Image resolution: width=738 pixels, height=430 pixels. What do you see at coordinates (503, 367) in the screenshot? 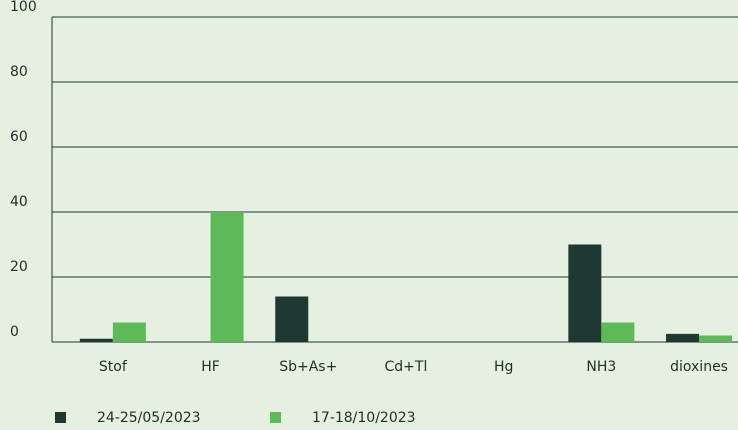
I see `x-tick-label: Hg` at bounding box center [503, 367].